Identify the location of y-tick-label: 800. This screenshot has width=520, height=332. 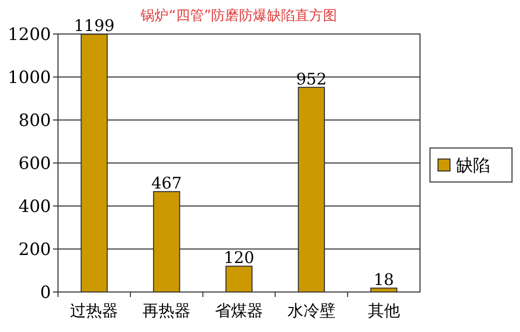
(34, 121).